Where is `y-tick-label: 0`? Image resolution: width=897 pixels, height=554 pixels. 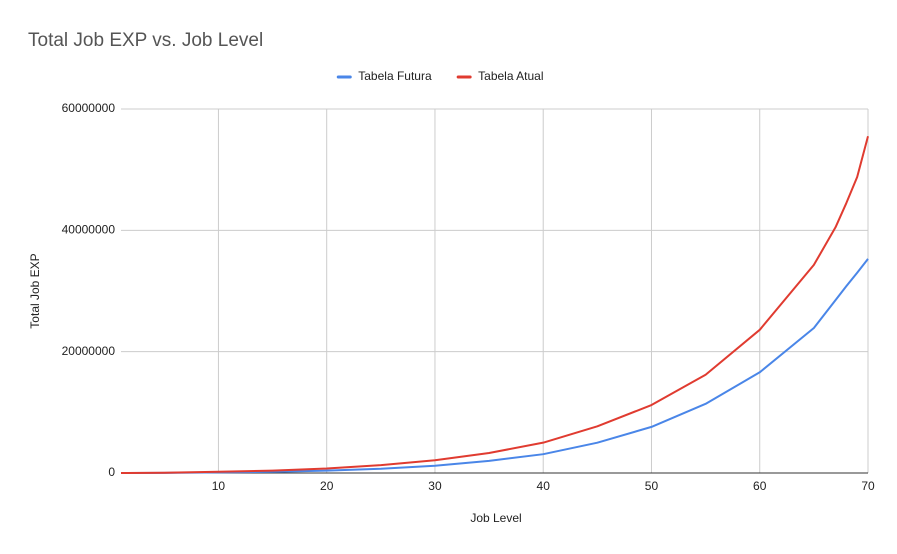
y-tick-label: 0 is located at coordinates (111, 472).